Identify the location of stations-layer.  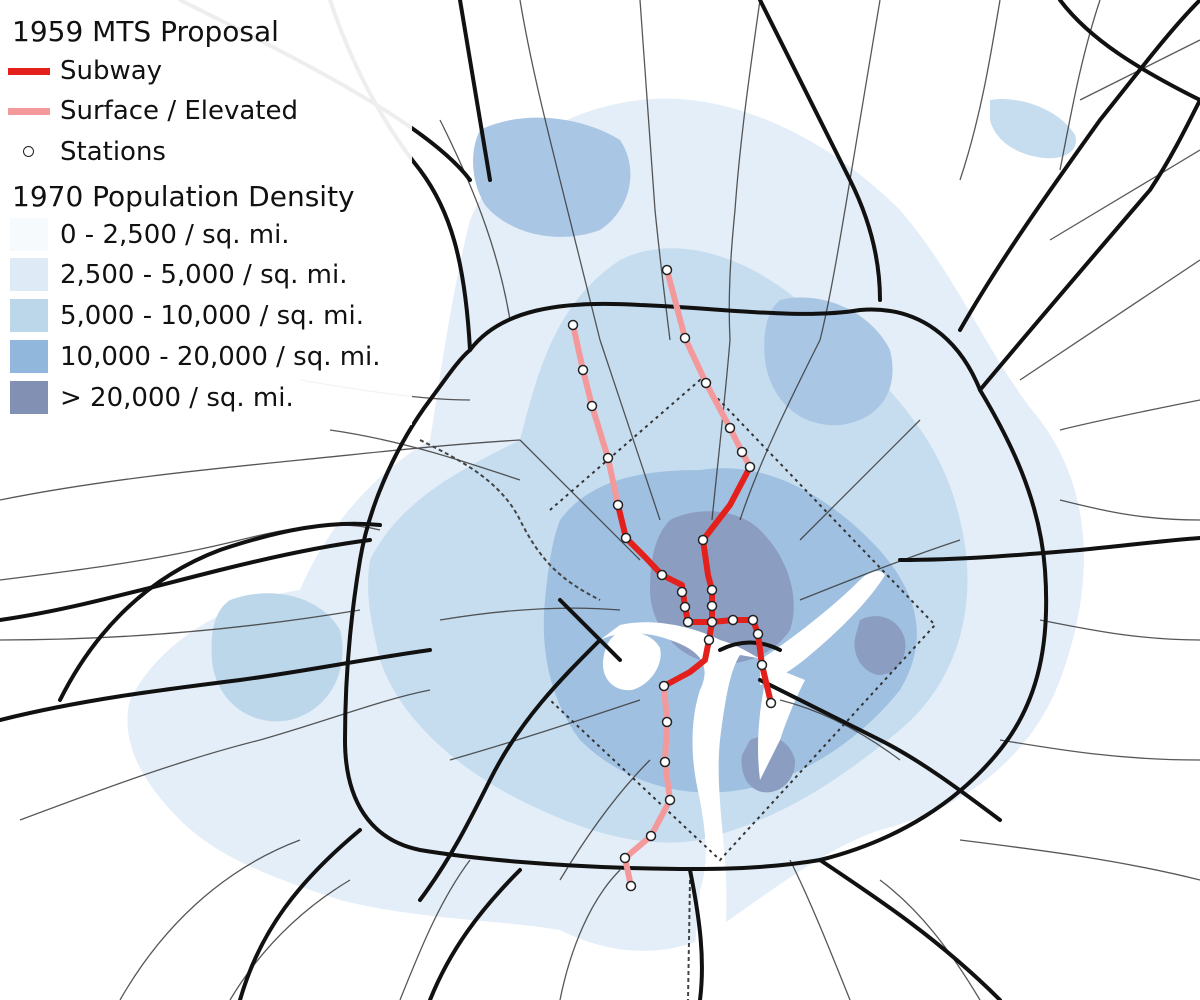
(672, 578).